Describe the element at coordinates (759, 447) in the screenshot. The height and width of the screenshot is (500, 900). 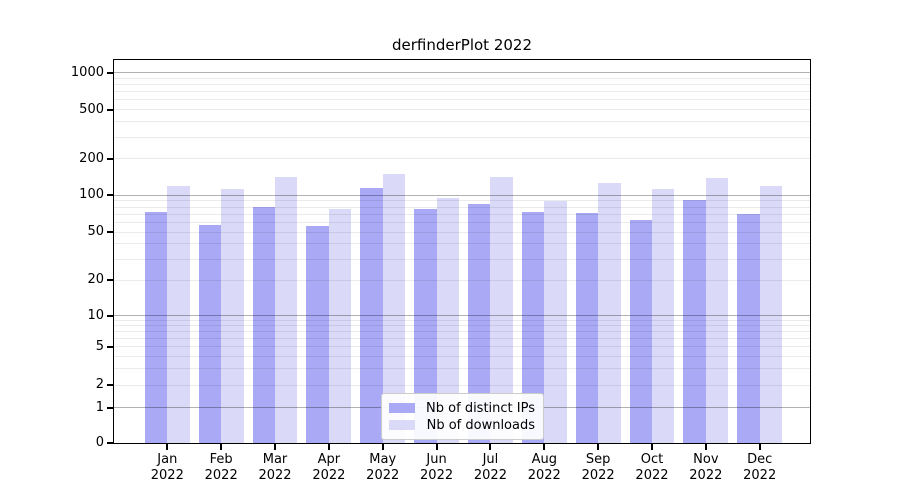
I see `x-tick-mark-dec` at that location.